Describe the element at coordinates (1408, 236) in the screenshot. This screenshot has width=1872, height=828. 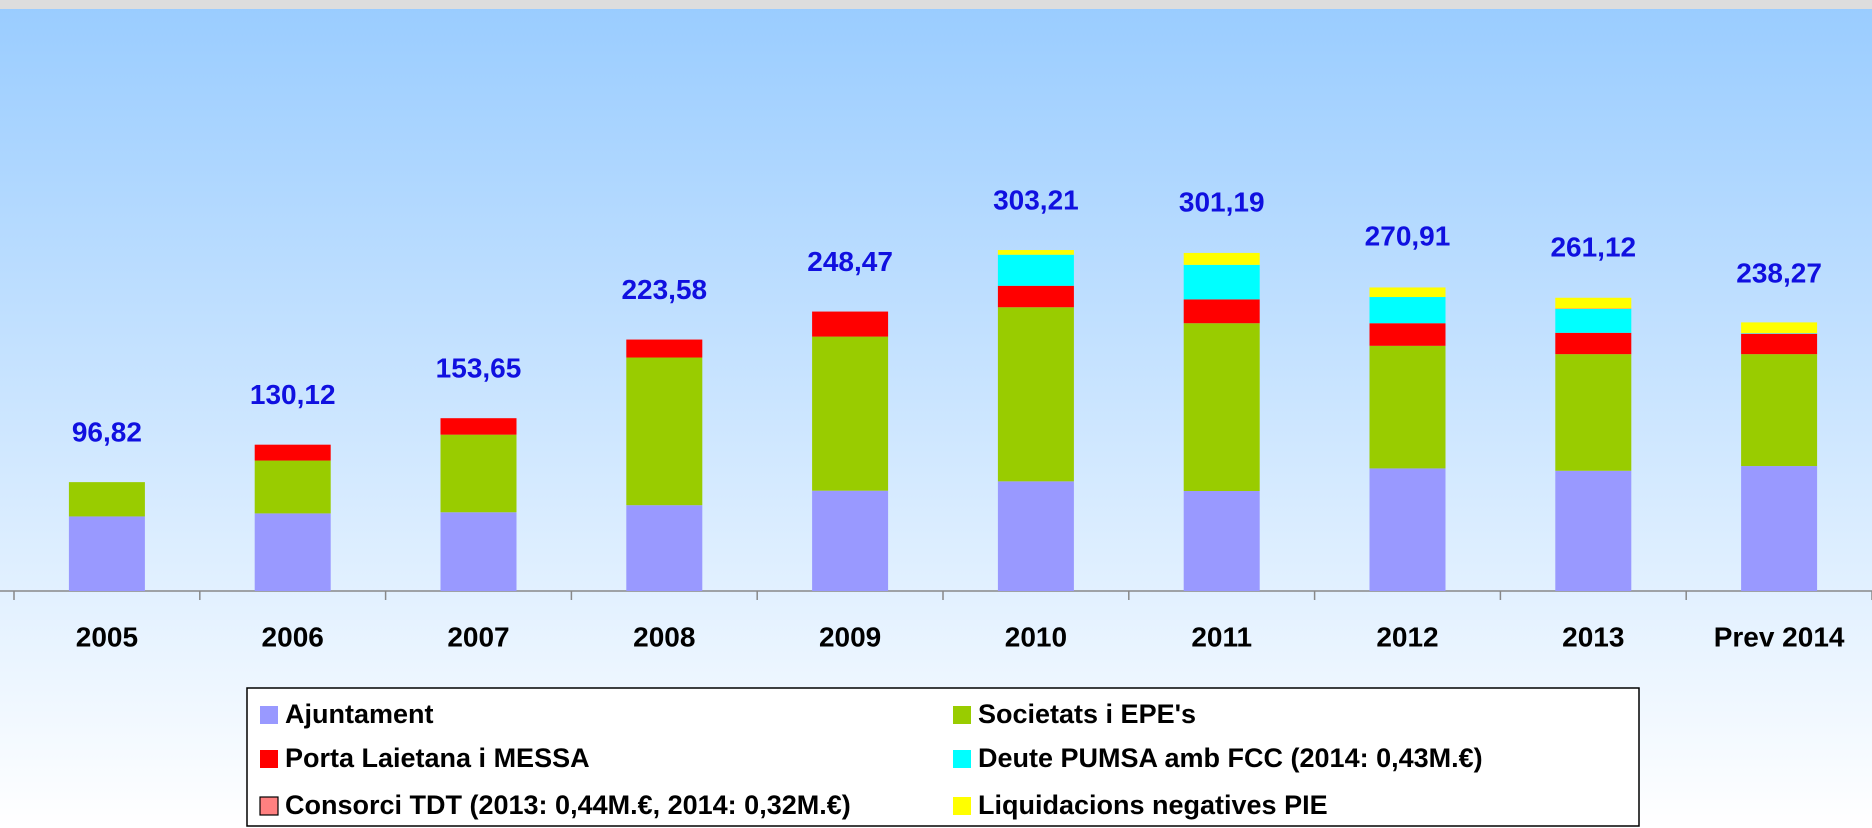
I see `total-label: 270,91` at that location.